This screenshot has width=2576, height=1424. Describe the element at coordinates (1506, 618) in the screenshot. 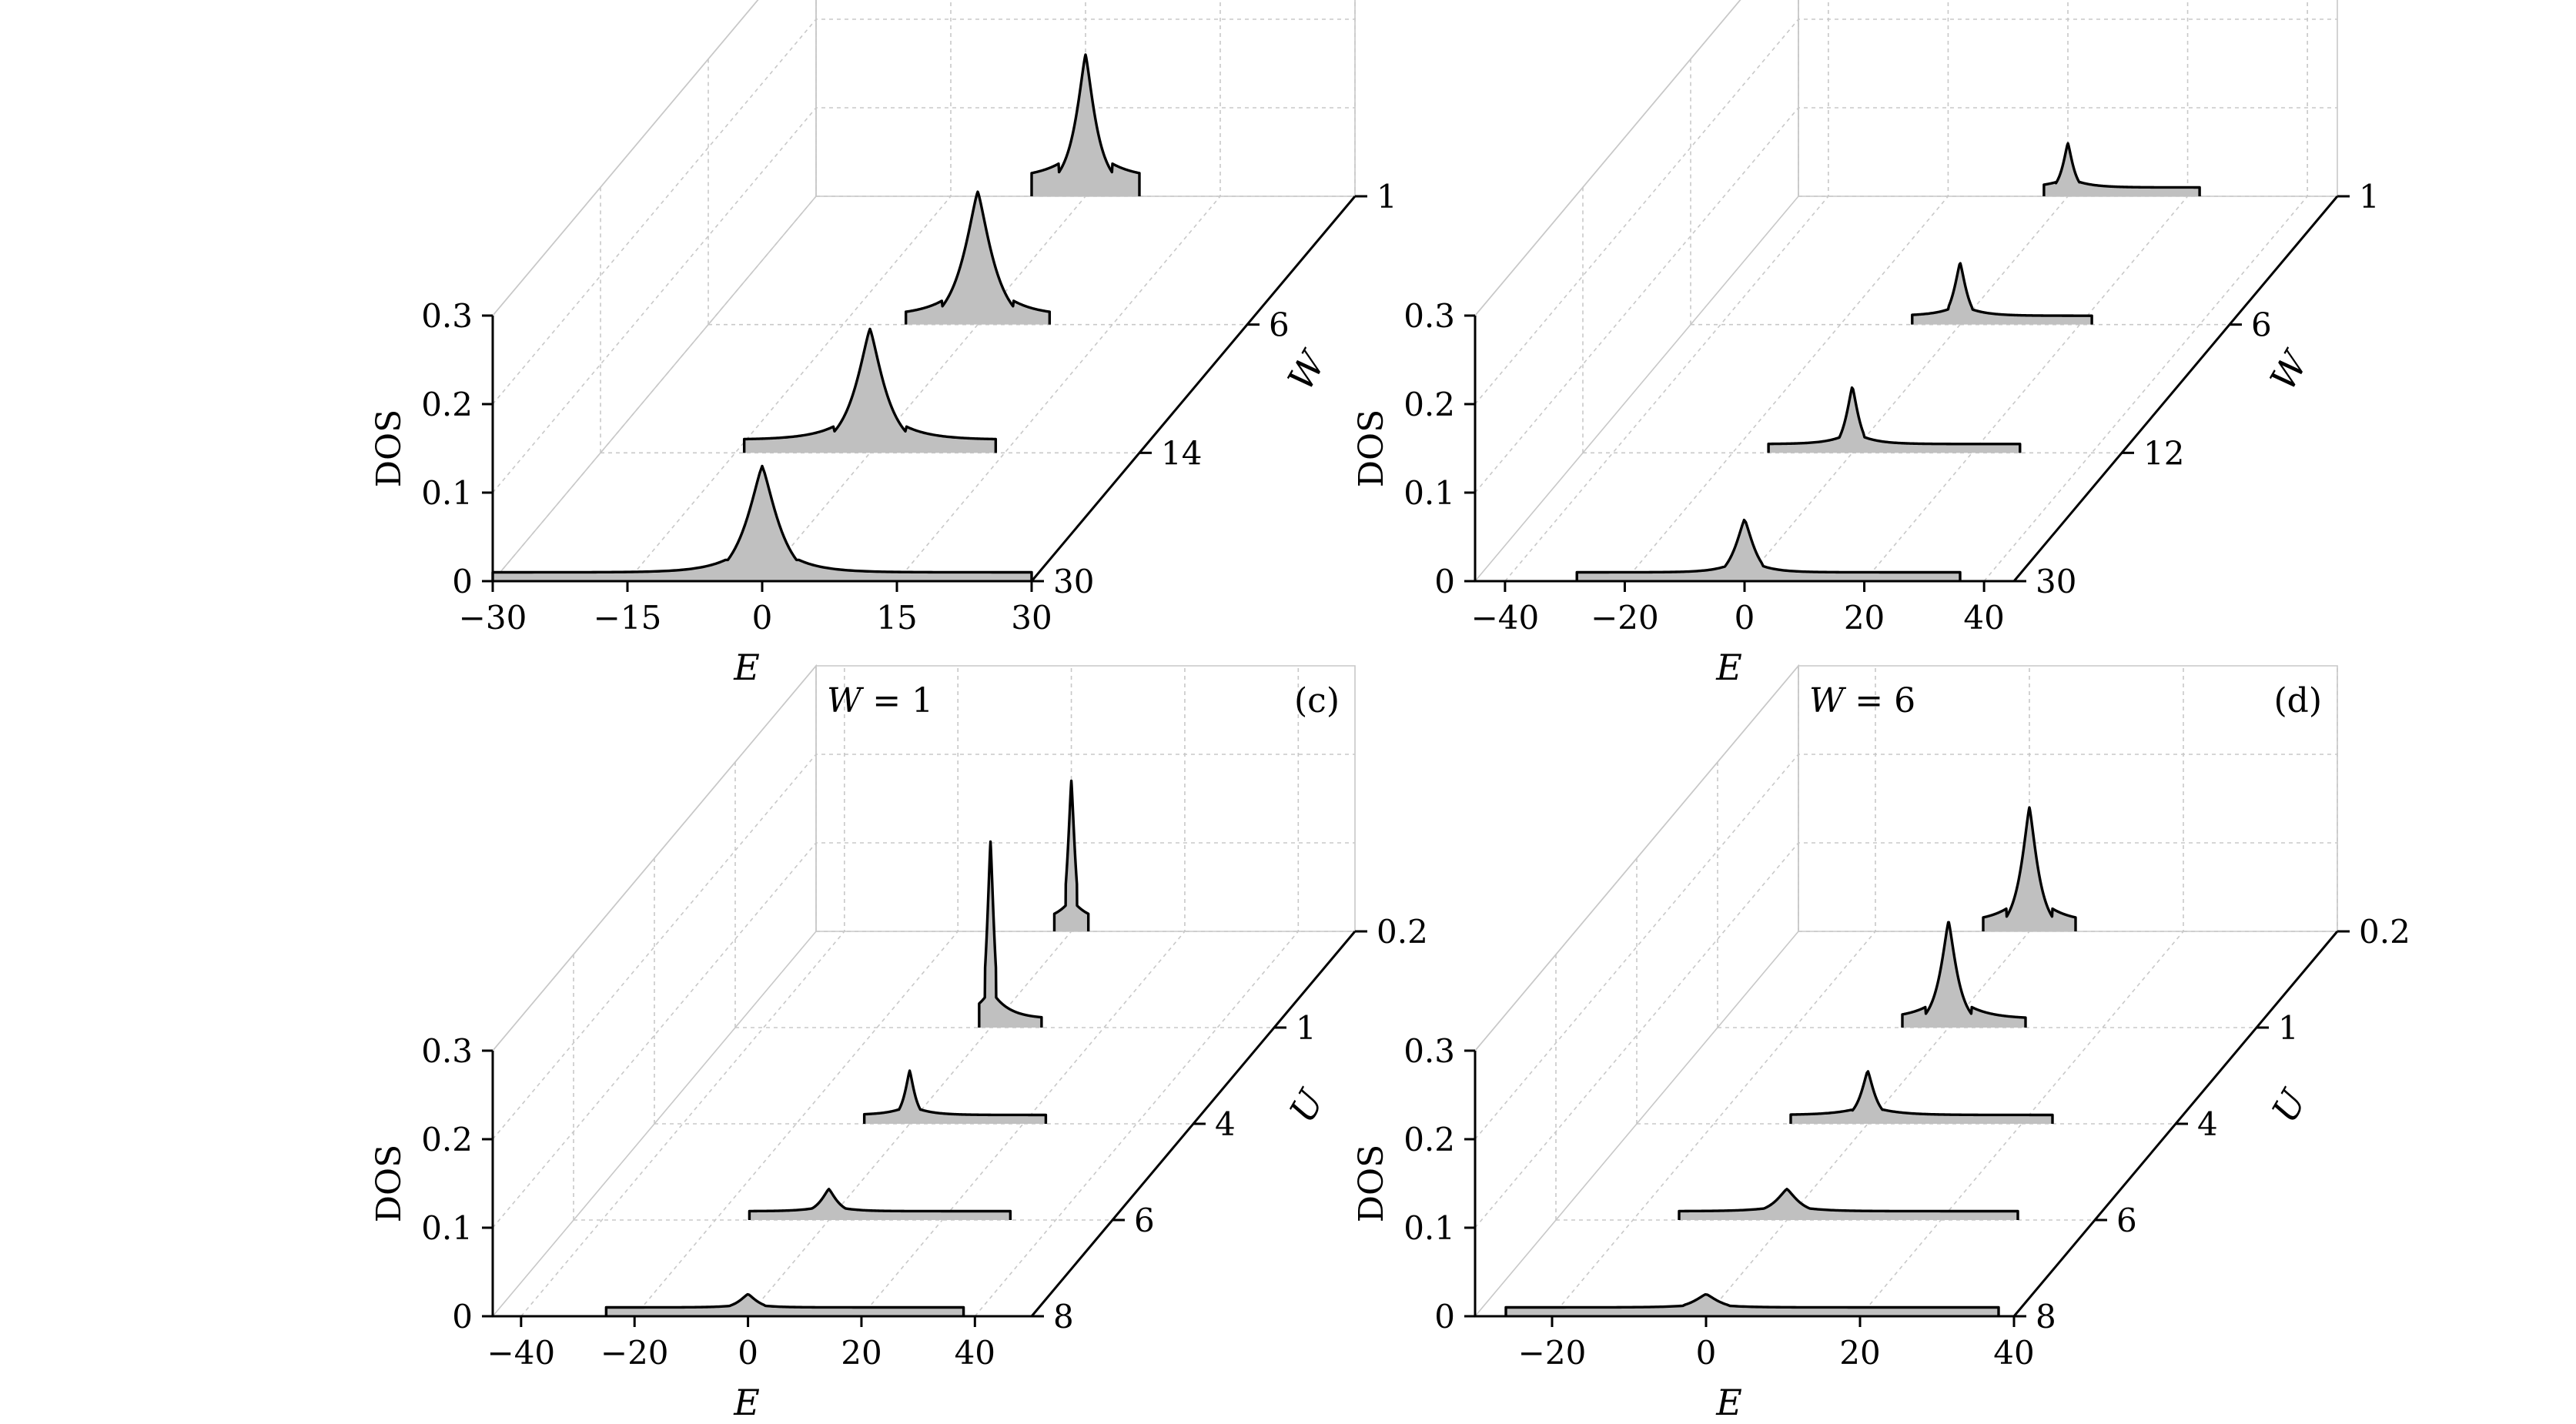

I see `energy-tick-label: −40` at that location.